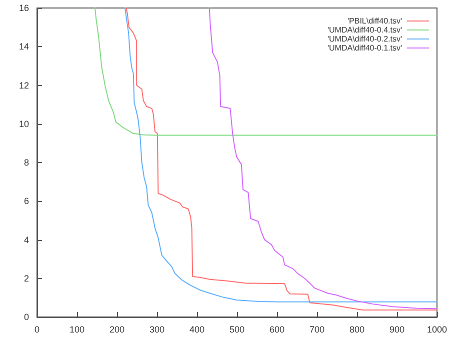  I want to click on x-tick-label: 700, so click(317, 329).